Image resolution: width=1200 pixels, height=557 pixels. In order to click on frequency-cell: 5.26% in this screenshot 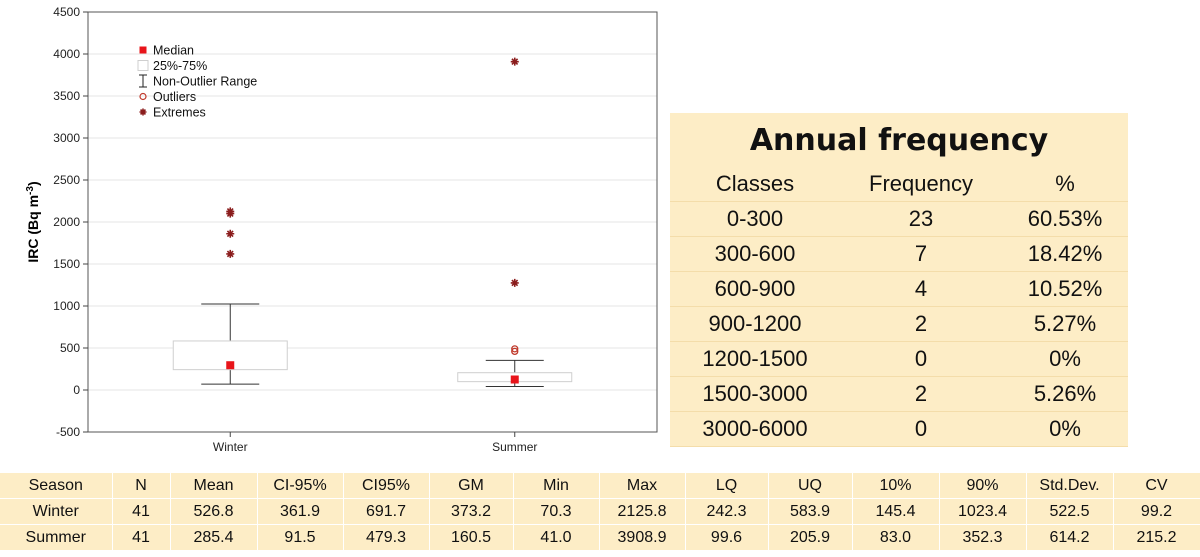, I will do `click(1065, 394)`.